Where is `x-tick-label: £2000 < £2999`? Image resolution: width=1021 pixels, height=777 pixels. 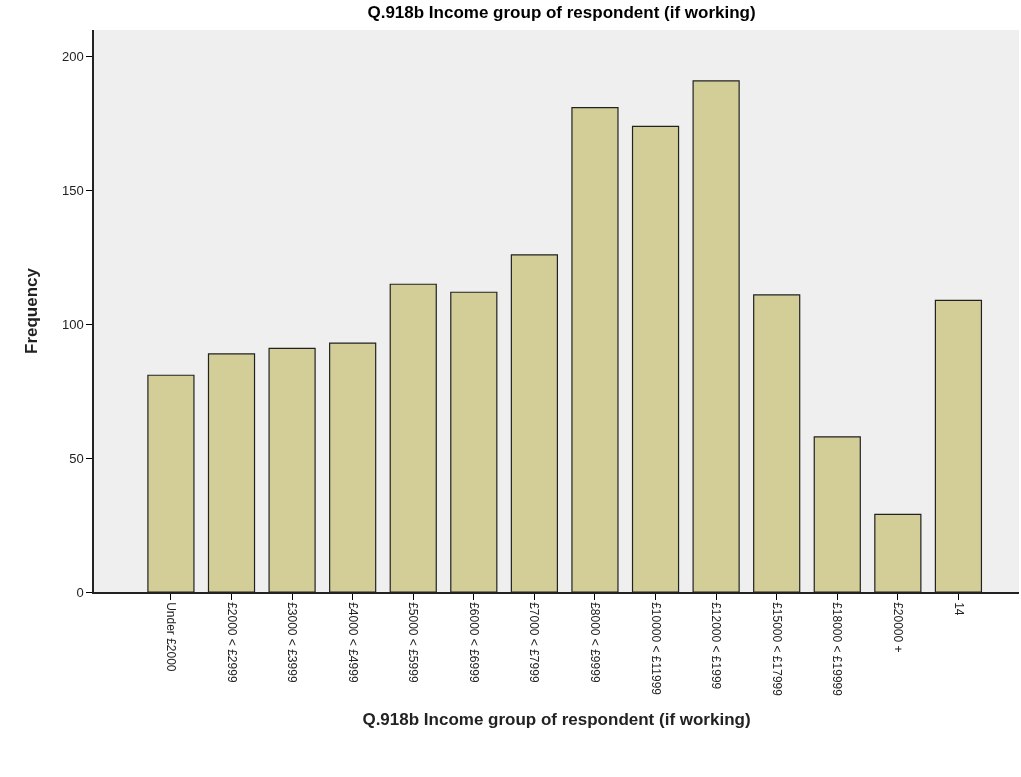
x-tick-label: £2000 < £2999 is located at coordinates (231, 642).